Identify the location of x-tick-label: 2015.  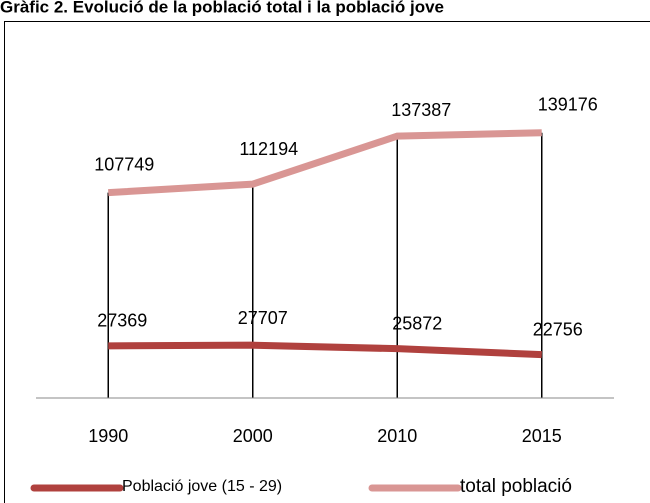
(542, 436).